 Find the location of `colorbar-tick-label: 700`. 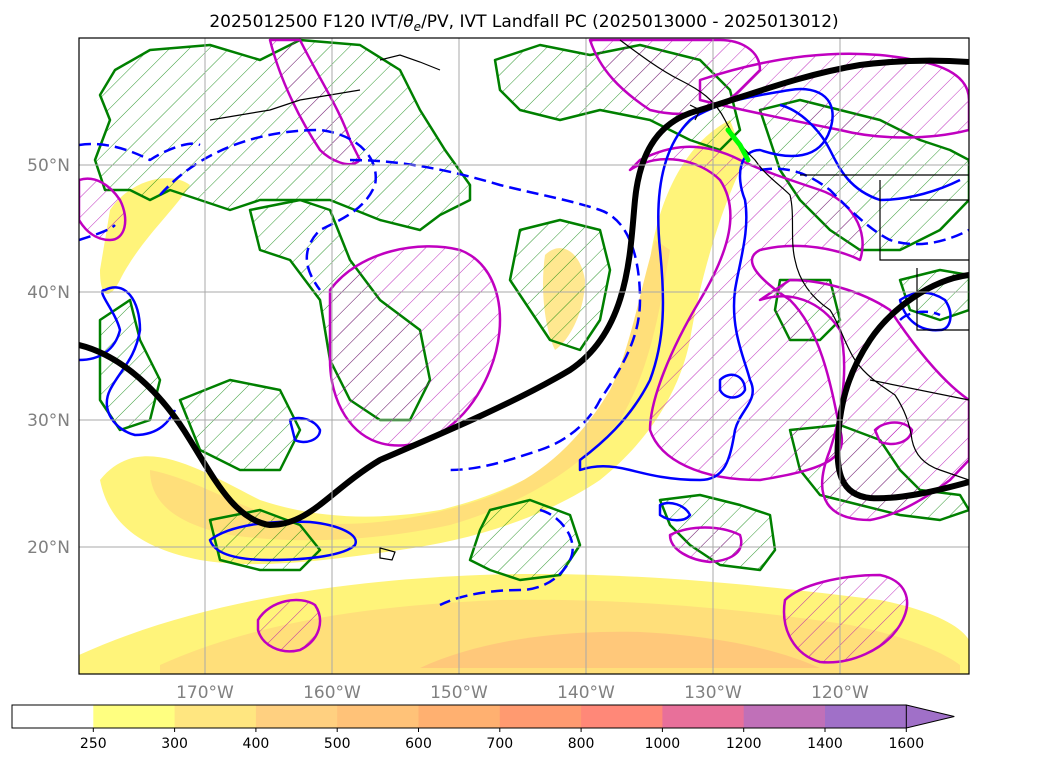

colorbar-tick-label: 700 is located at coordinates (499, 744).